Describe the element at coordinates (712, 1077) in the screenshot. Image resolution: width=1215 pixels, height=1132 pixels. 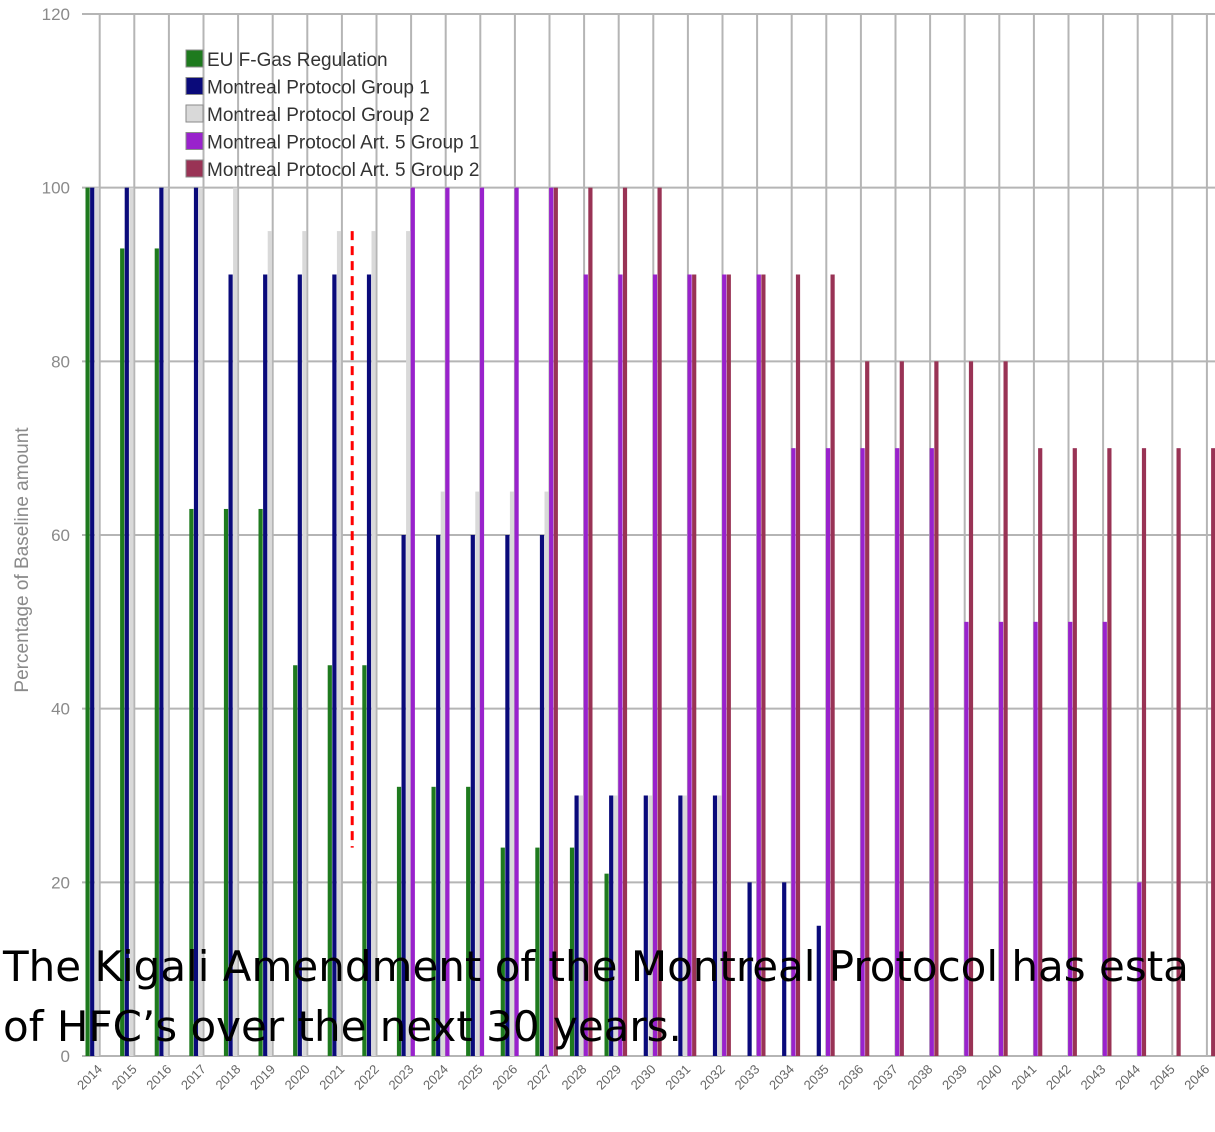
I see `x-tick-label: 2032` at that location.